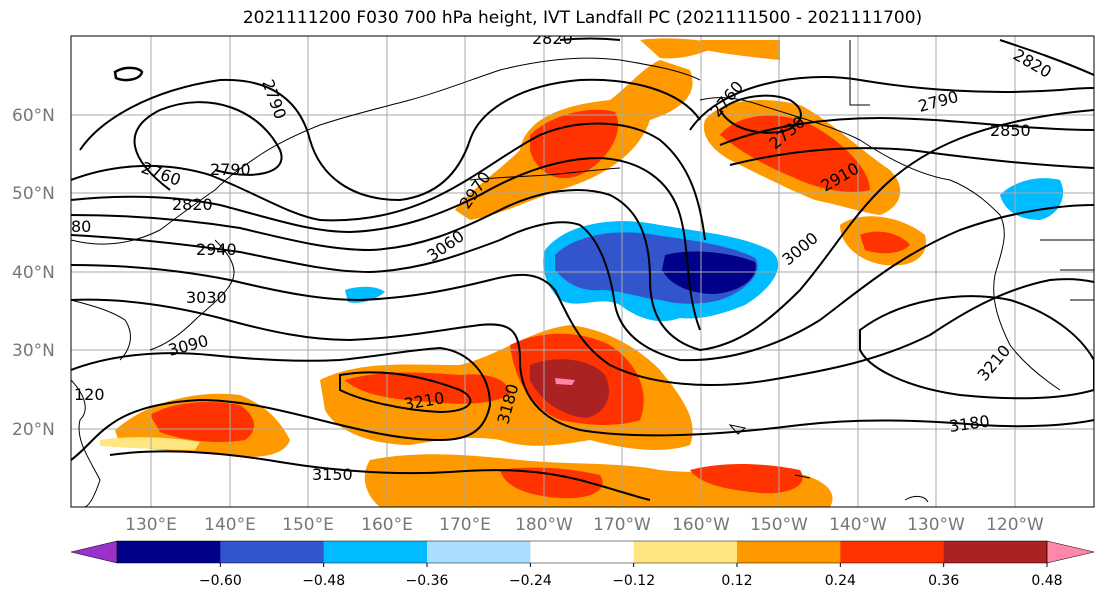 The width and height of the screenshot is (1105, 601). Describe the element at coordinates (779, 525) in the screenshot. I see `lon-label: 150°W` at that location.